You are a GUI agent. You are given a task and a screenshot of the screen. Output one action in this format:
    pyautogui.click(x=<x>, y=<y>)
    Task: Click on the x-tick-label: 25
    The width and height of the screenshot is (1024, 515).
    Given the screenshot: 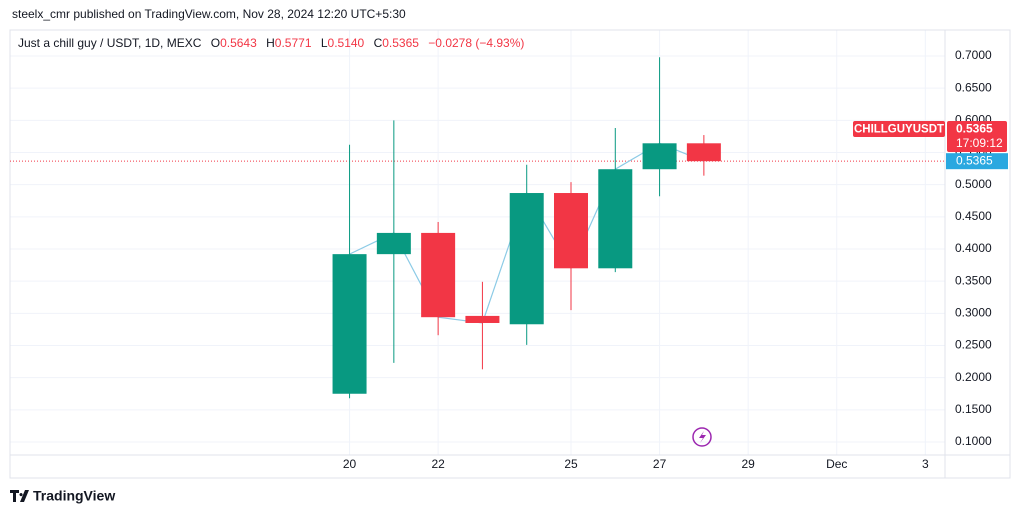 What is the action you would take?
    pyautogui.click(x=571, y=464)
    